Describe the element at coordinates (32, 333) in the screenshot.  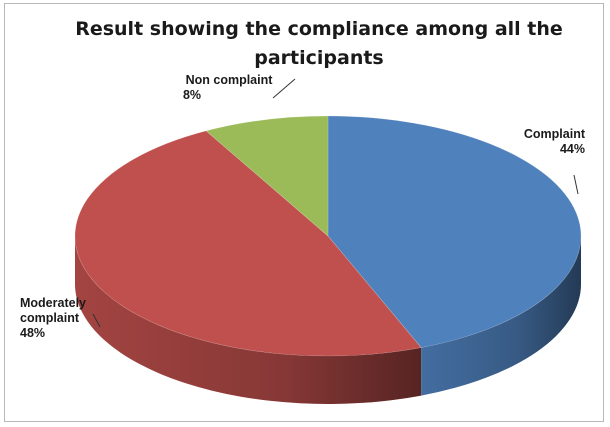
I see `slice-value-moderately-complaint: 48%` at that location.